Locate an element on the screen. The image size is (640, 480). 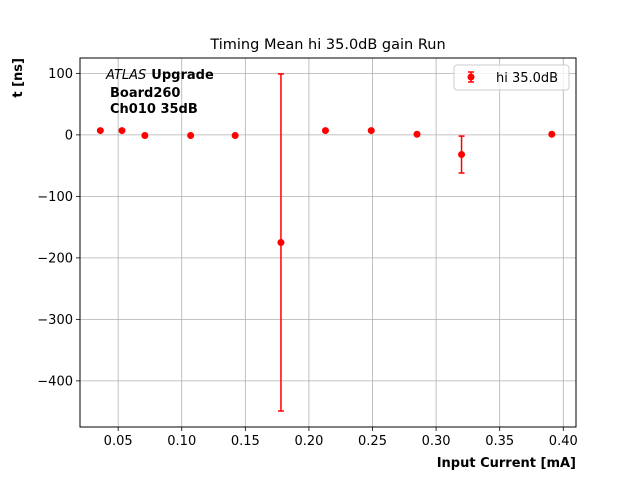
atlas-label: ATLAS Upgrade is located at coordinates (159, 75).